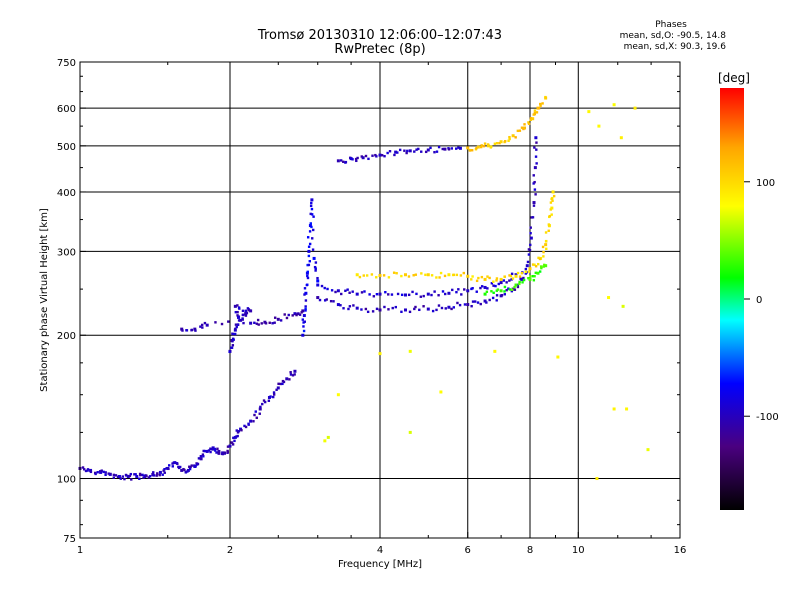 Image resolution: width=800 pixels, height=600 pixels. Describe the element at coordinates (674, 47) in the screenshot. I see `phase-x-stats: mean, sd,X: 90.3, 19.6` at that location.